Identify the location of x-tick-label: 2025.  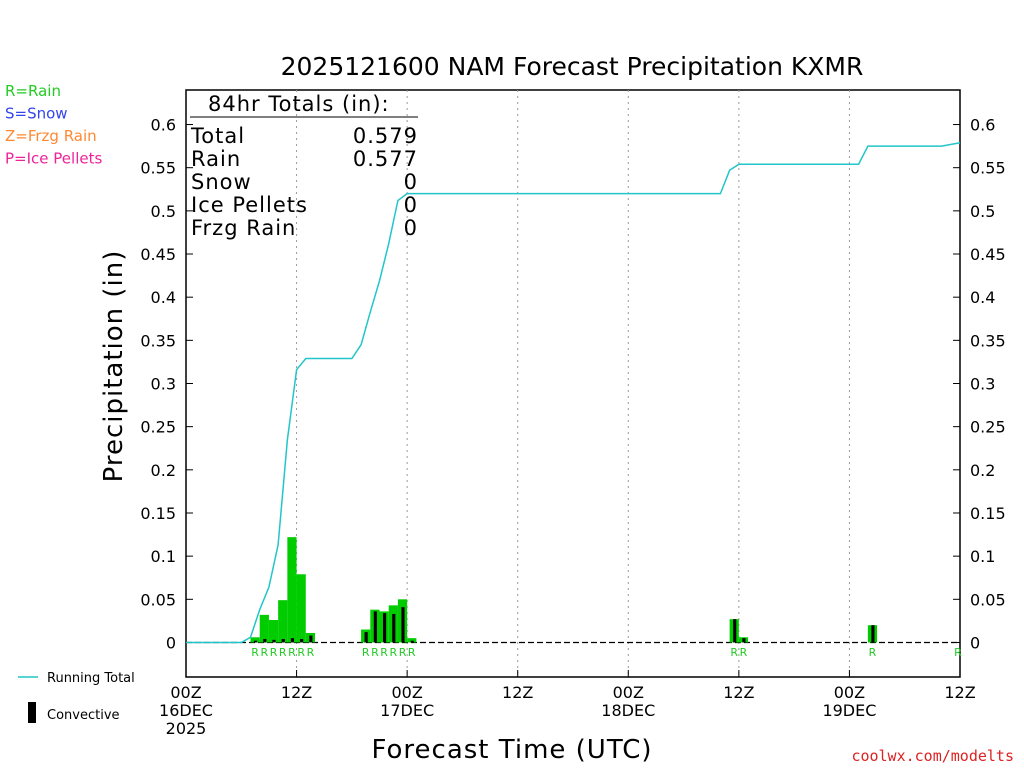
(186, 728).